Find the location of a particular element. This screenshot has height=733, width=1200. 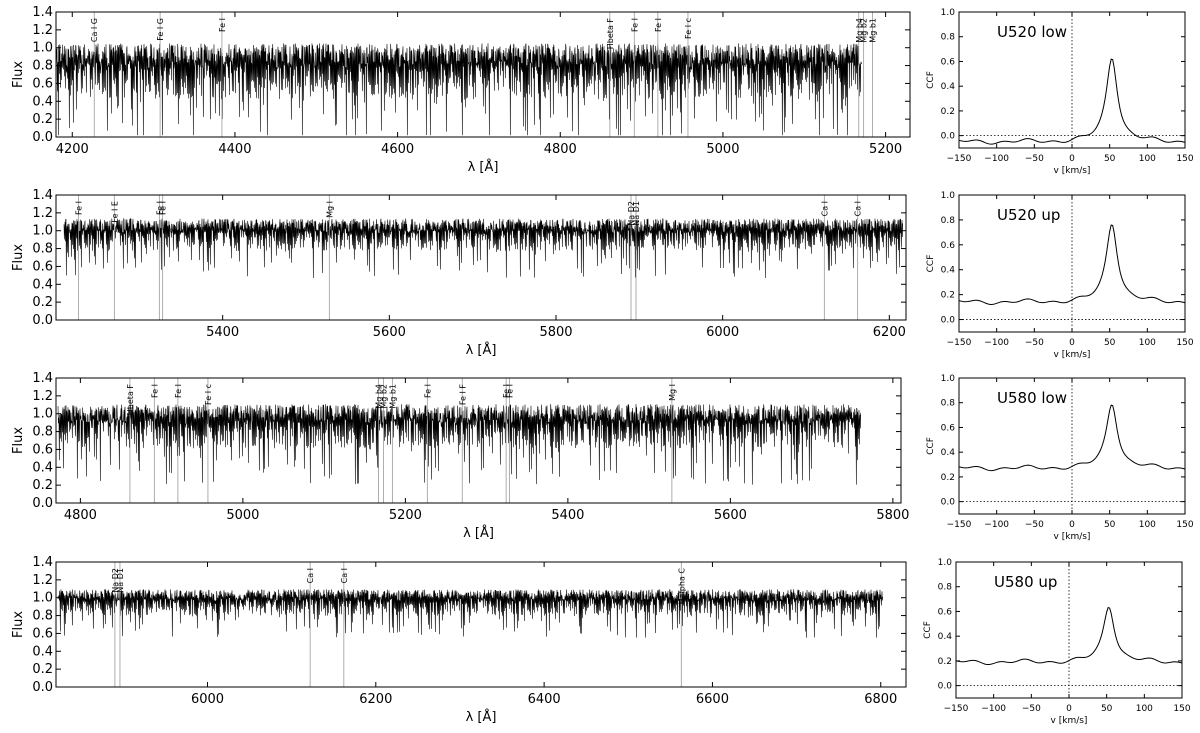

x-tick-label: 0 is located at coordinates (1072, 159).